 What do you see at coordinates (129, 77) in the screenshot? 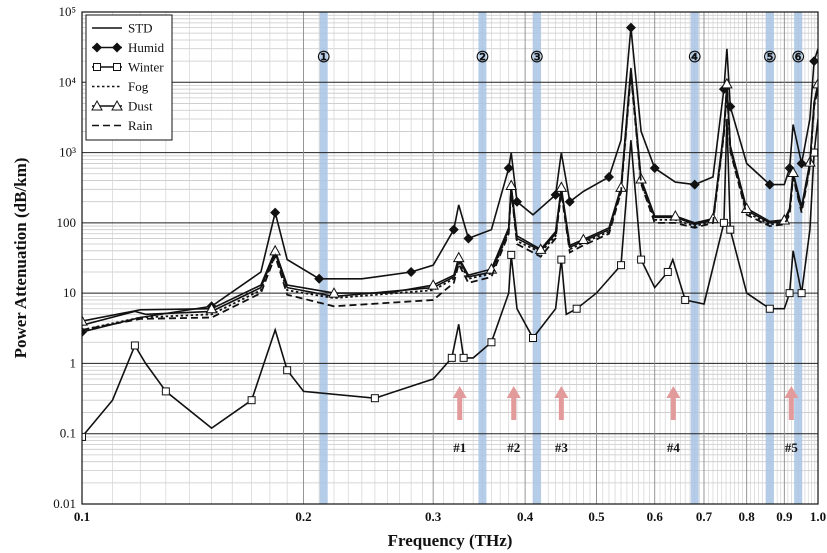
I see `legend: STD Humid Winter Fog Dust Rain` at bounding box center [129, 77].